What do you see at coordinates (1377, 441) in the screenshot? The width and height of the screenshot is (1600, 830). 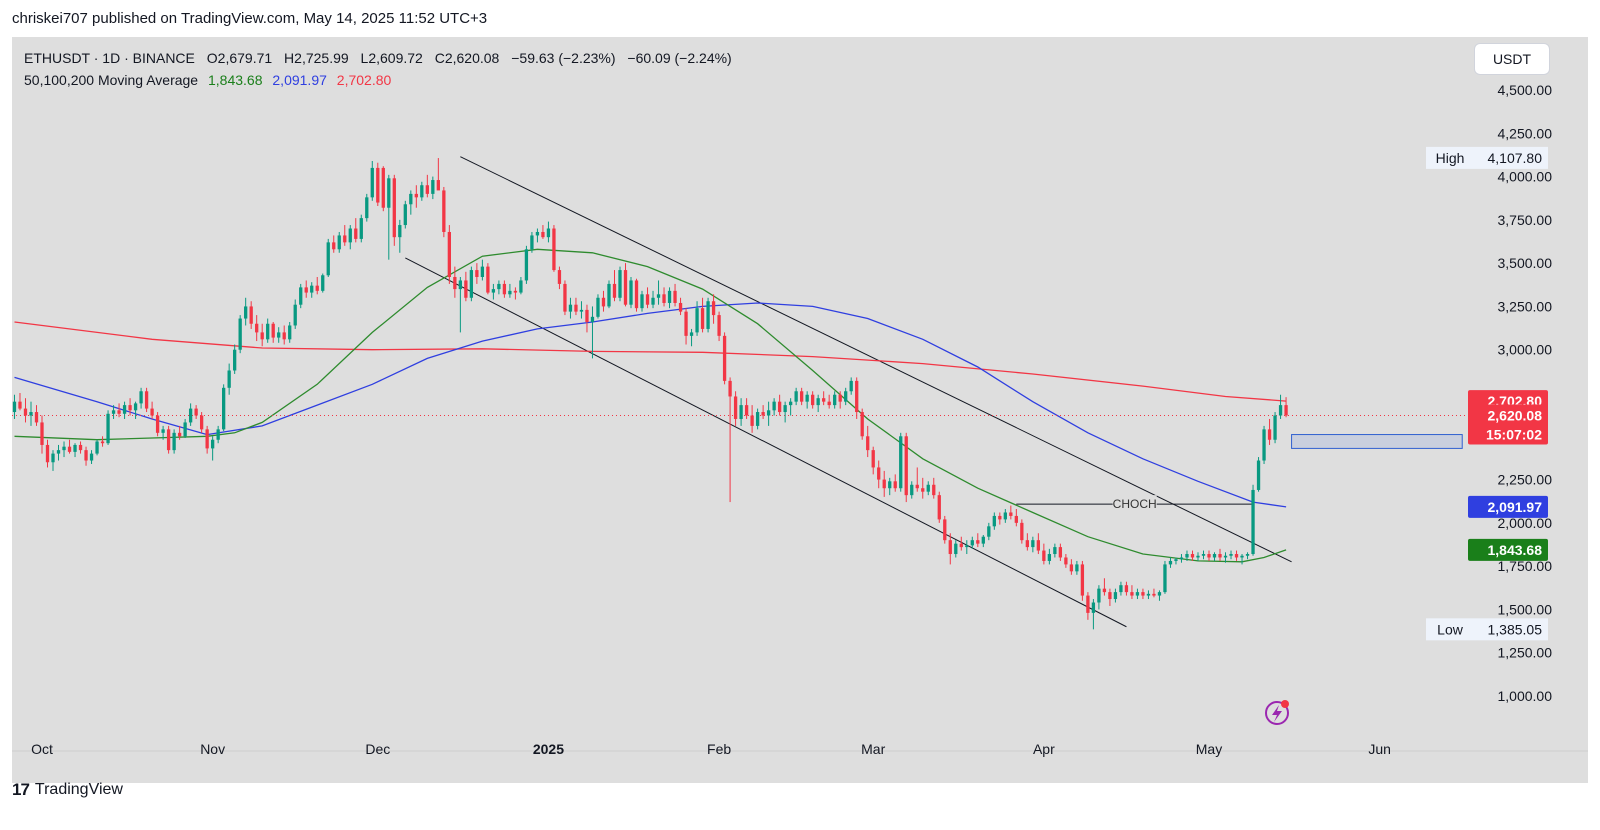 I see `order-block-zone` at bounding box center [1377, 441].